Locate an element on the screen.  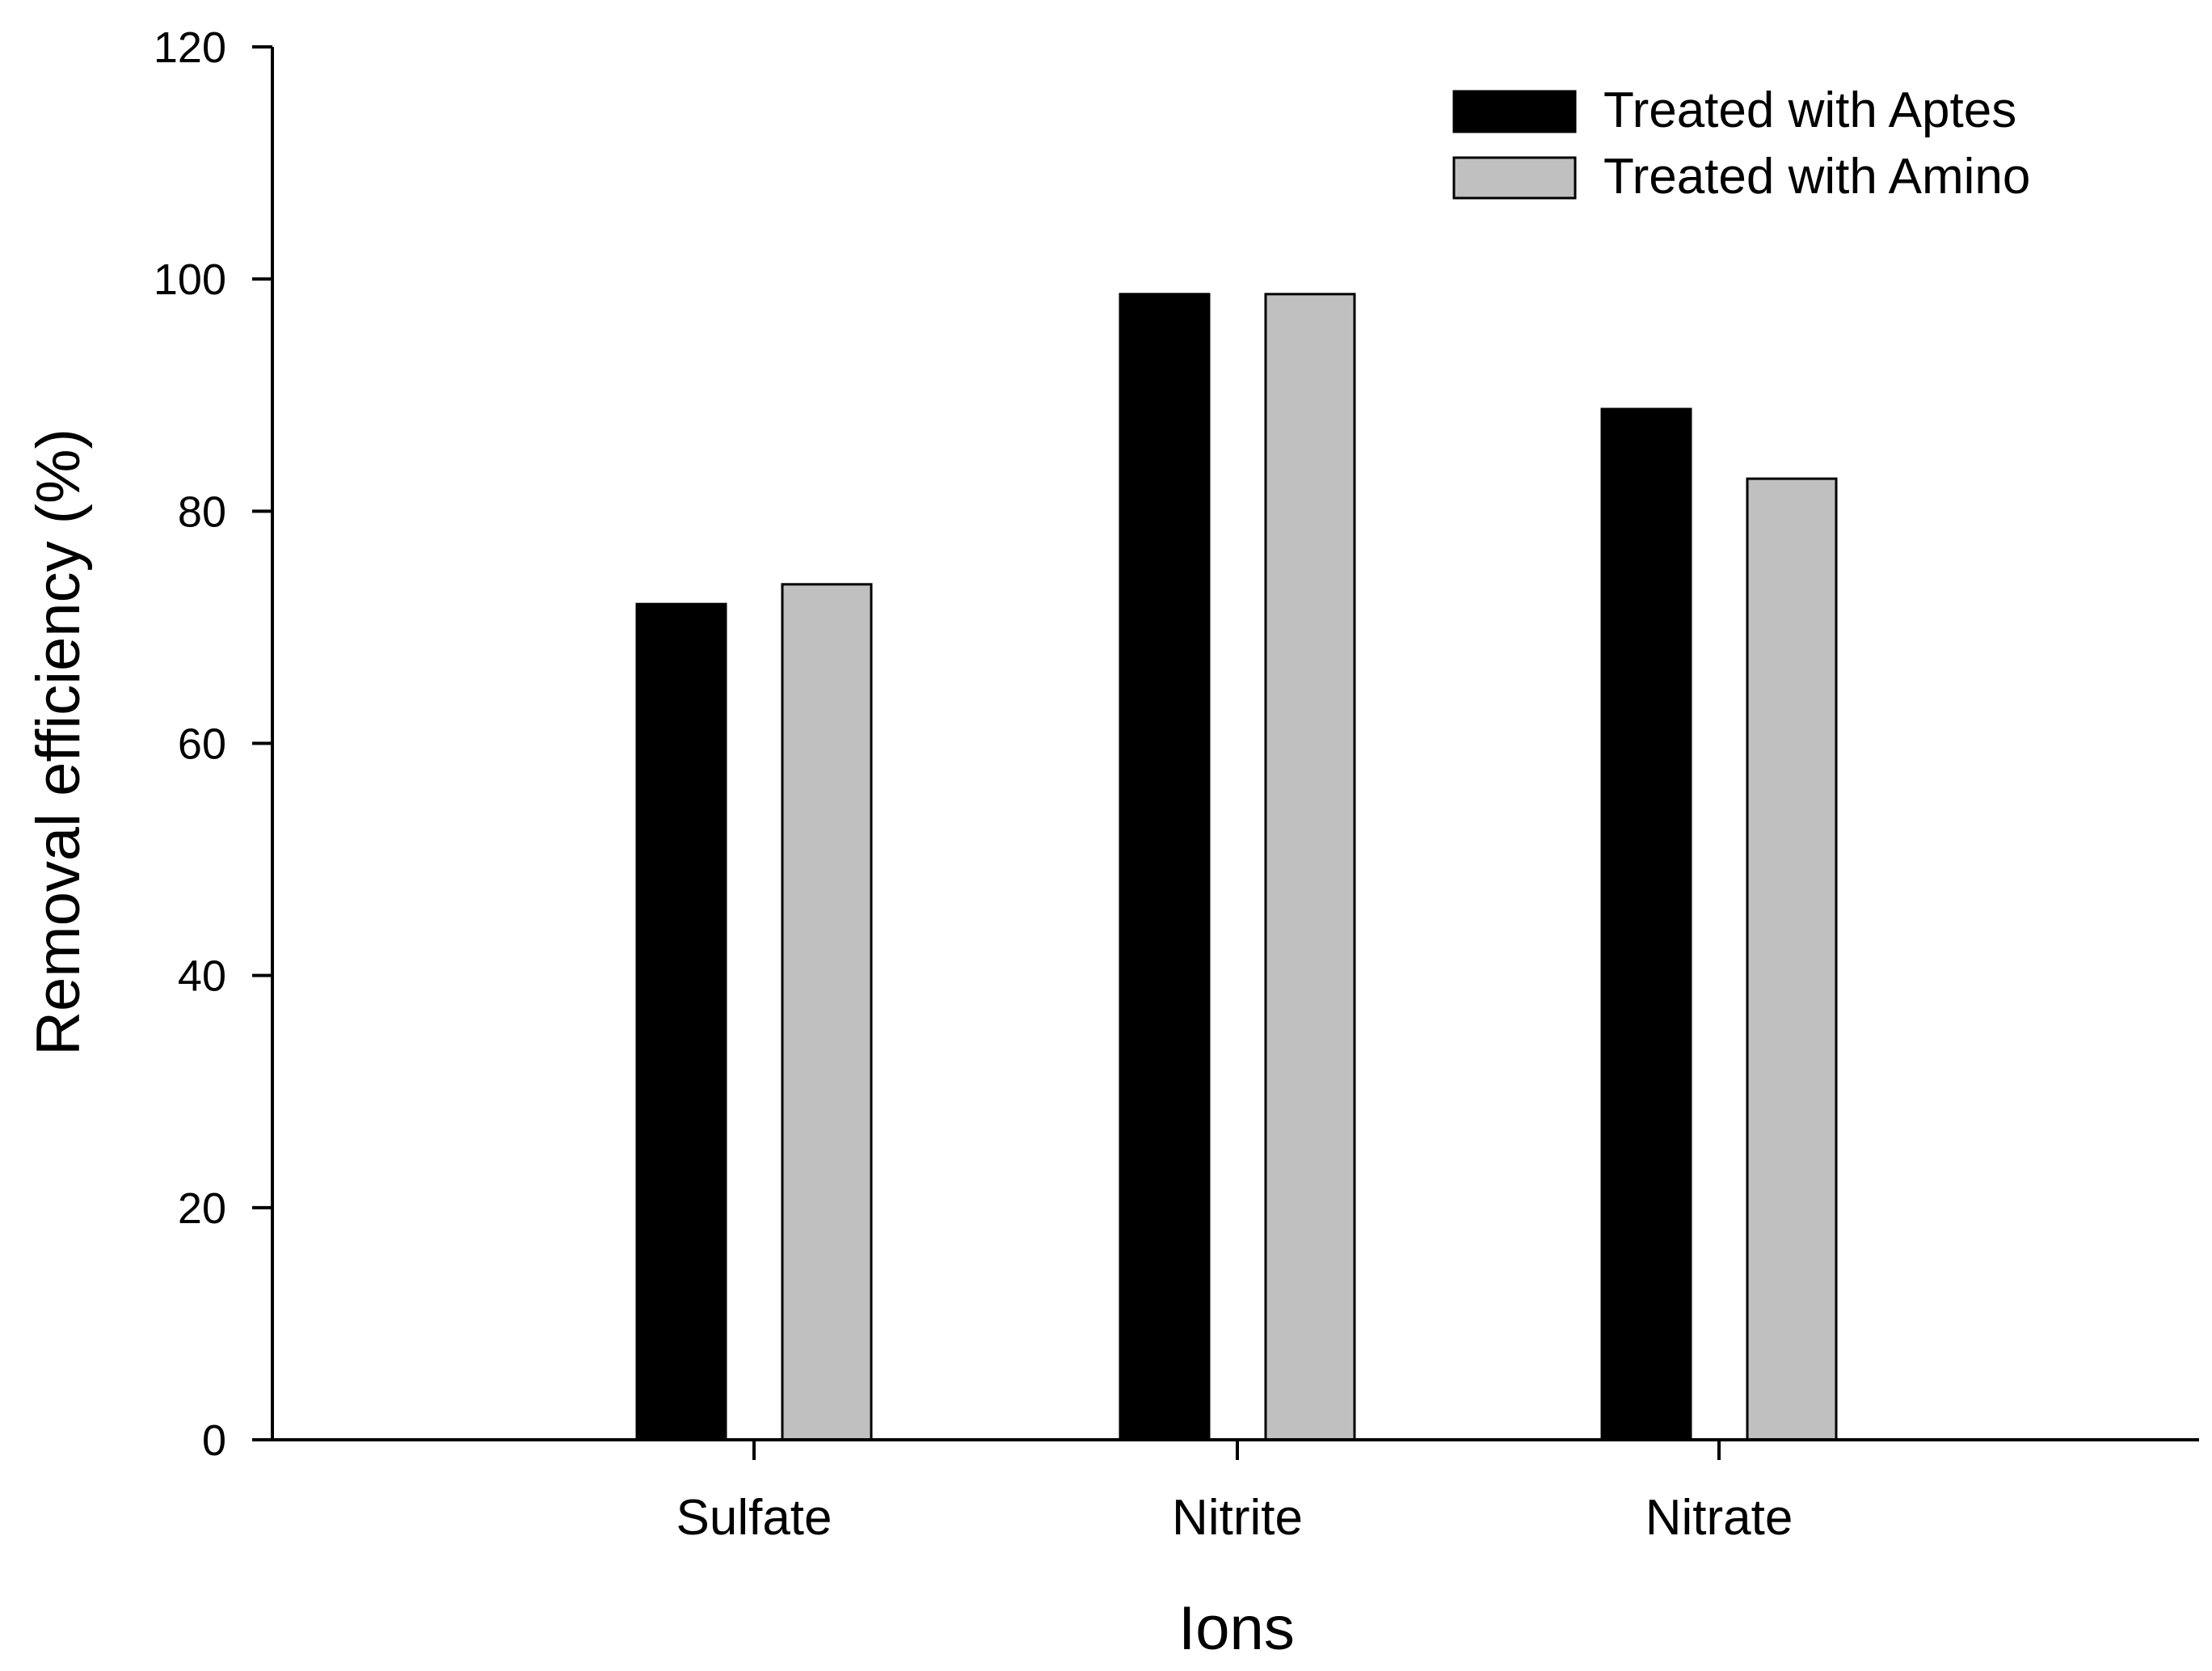
y-tick-label: 60 is located at coordinates (202, 744).